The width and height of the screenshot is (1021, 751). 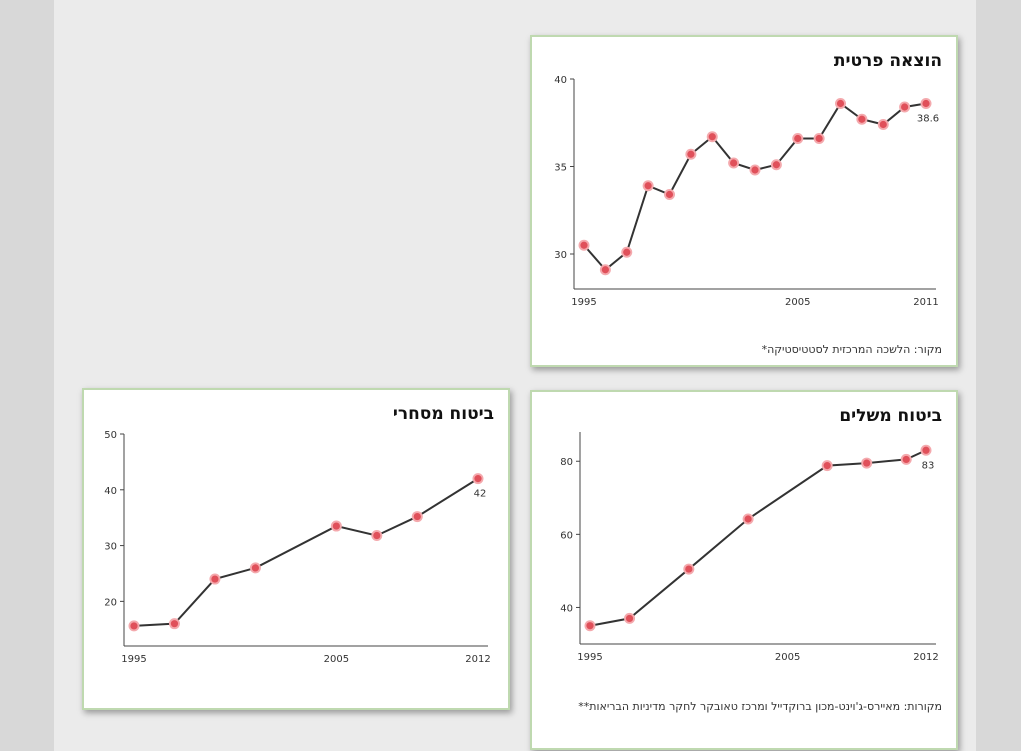 What do you see at coordinates (890, 416) in the screenshot?
I see `chart-title: ביטוח משלים` at bounding box center [890, 416].